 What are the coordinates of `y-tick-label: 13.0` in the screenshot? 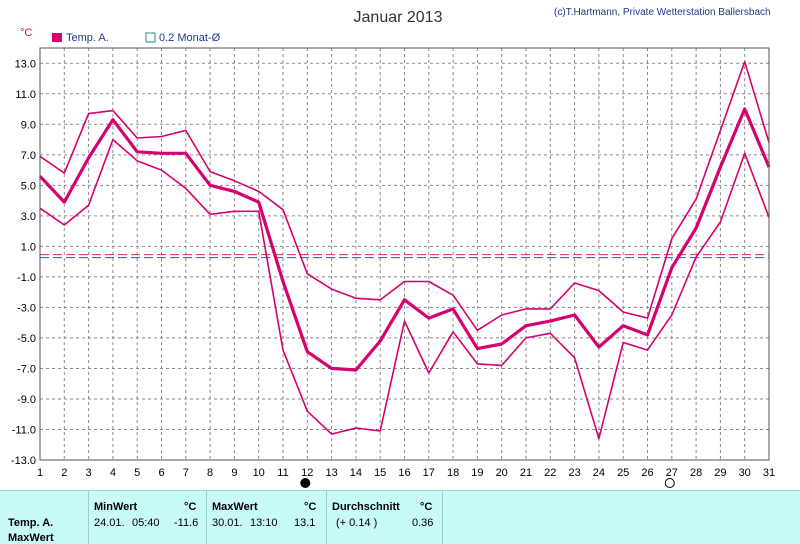 It's located at (25, 64).